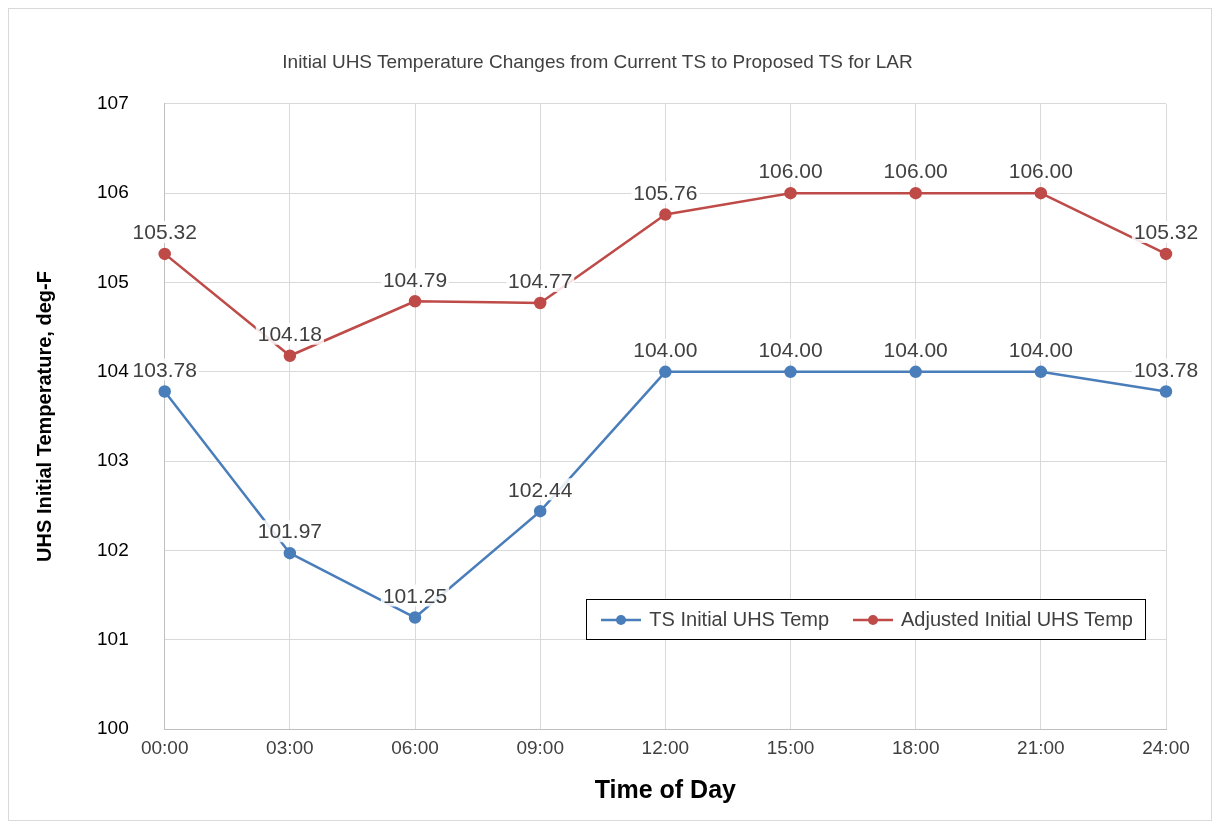 This screenshot has height=829, width=1220. I want to click on y-axis-title: UHS Initial Temperature, deg-F, so click(43, 416).